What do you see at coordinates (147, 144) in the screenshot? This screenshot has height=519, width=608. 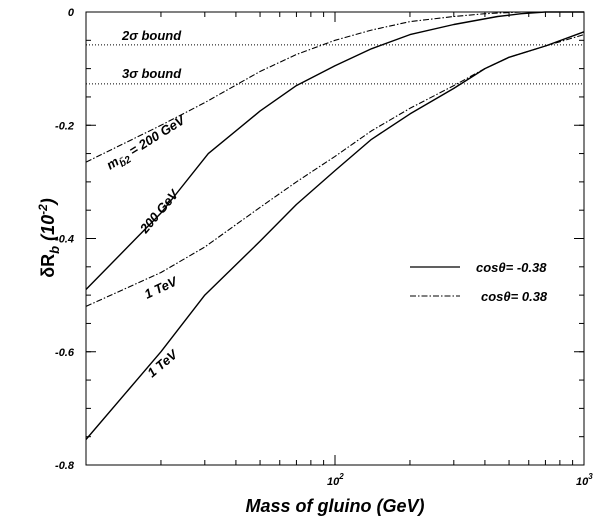 I see `curve-label-mb2-200gev: mb̃2 = 200 GeV` at bounding box center [147, 144].